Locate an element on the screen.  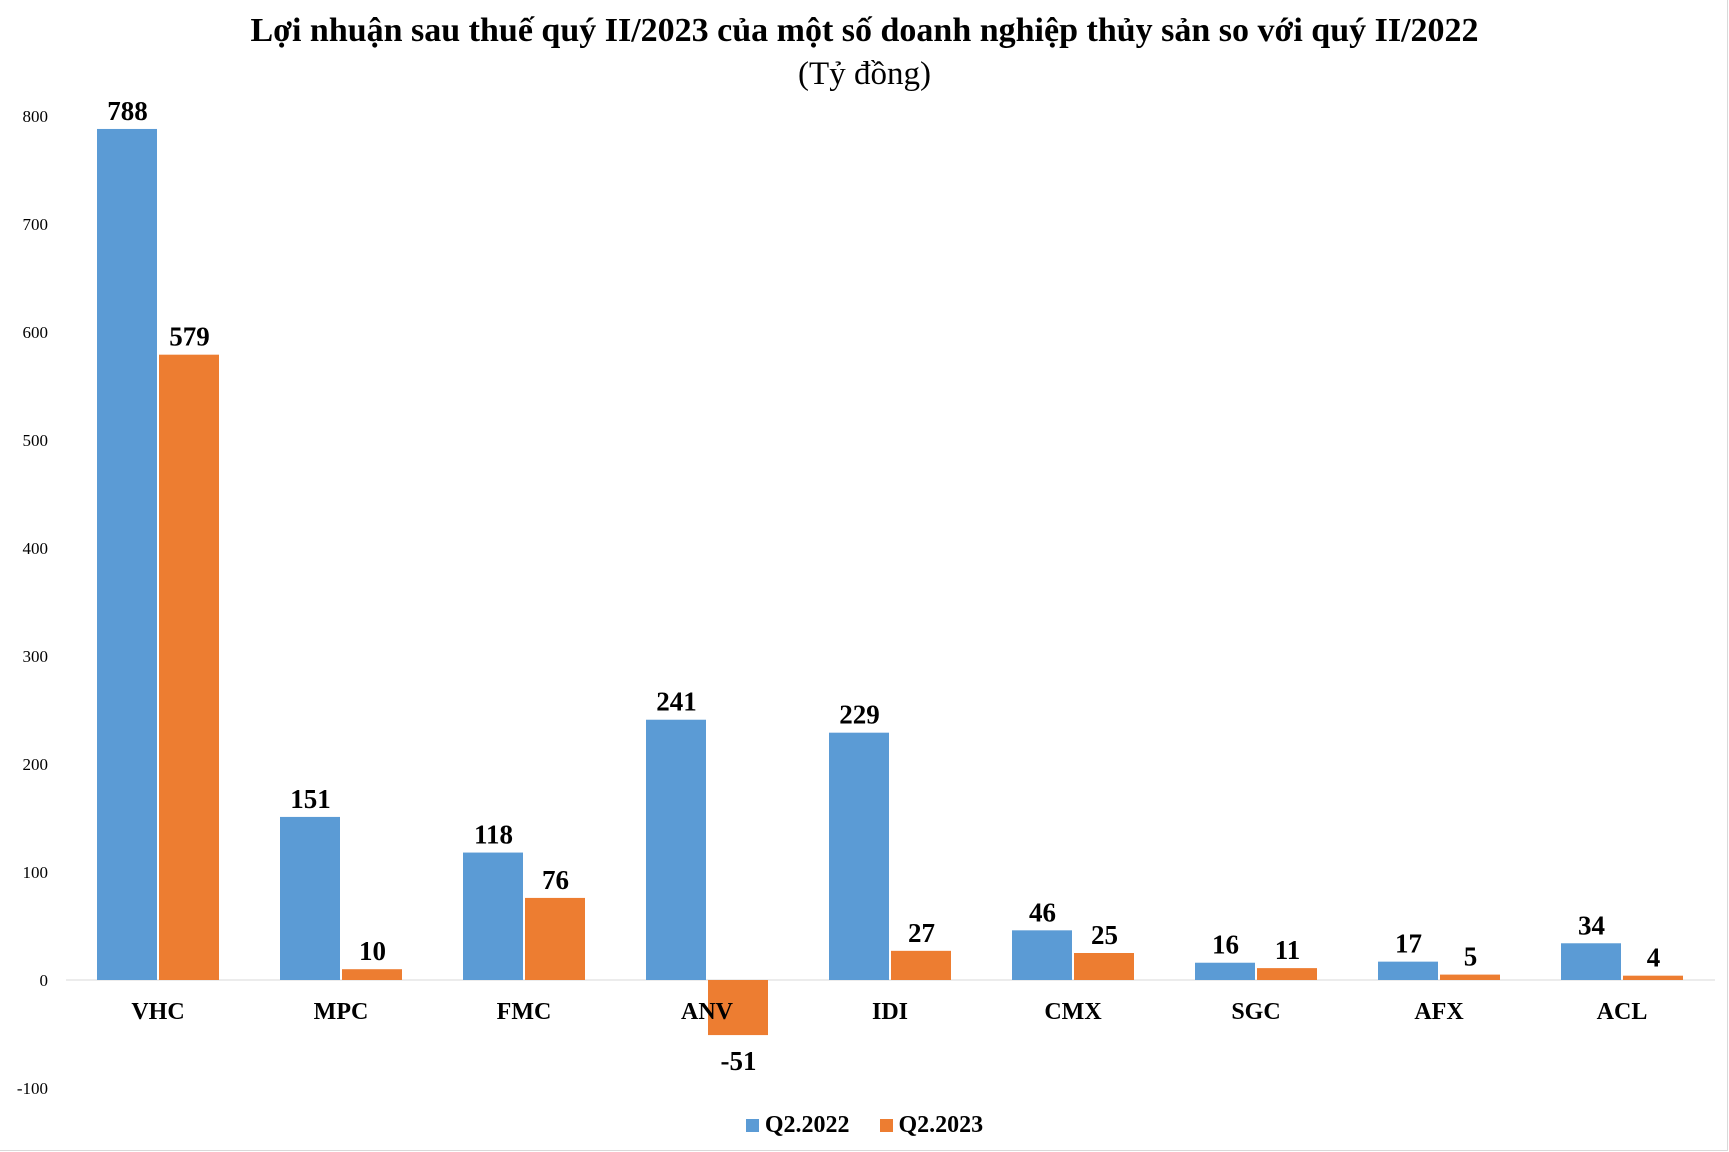
bar-idi-q2-2022 is located at coordinates (859, 856).